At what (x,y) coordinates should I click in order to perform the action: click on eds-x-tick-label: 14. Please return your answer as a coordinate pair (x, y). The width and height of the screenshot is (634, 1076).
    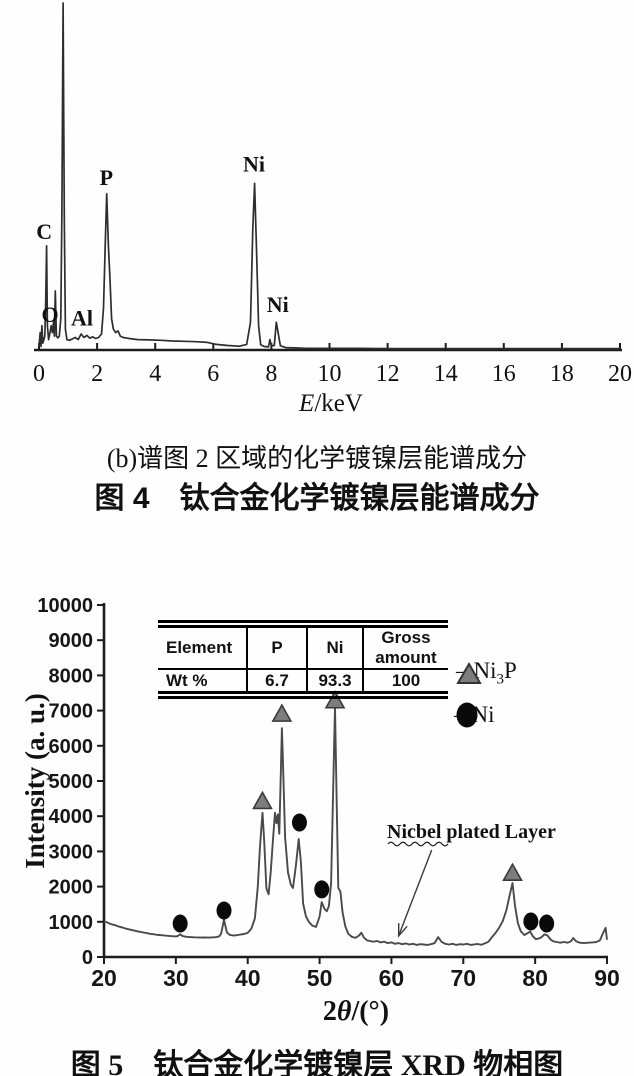
    Looking at the image, I should click on (446, 374).